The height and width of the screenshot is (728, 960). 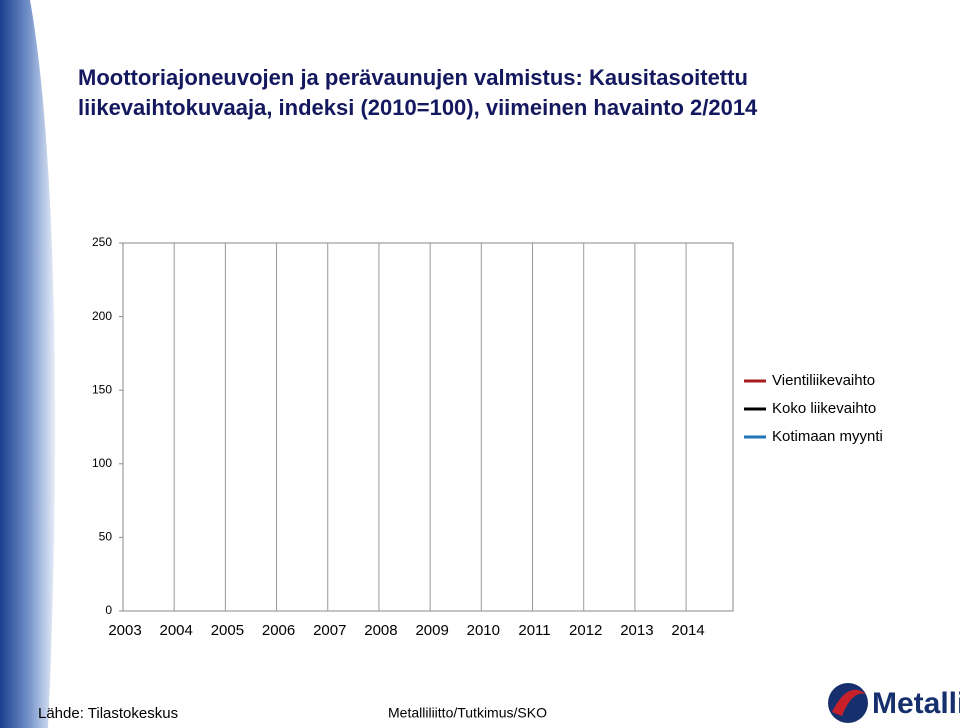 I want to click on x-tick-label: 2005, so click(x=227, y=630).